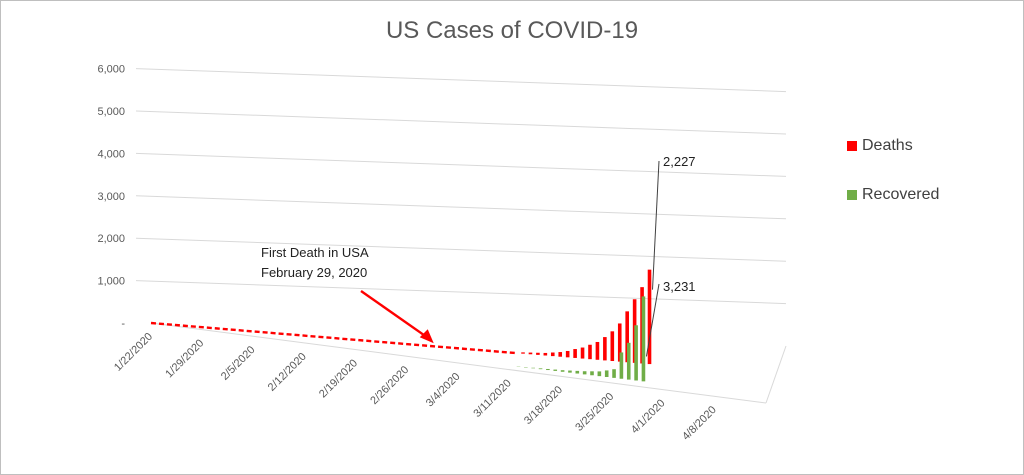 Image resolution: width=1024 pixels, height=475 pixels. I want to click on bar-series, so click(584, 325).